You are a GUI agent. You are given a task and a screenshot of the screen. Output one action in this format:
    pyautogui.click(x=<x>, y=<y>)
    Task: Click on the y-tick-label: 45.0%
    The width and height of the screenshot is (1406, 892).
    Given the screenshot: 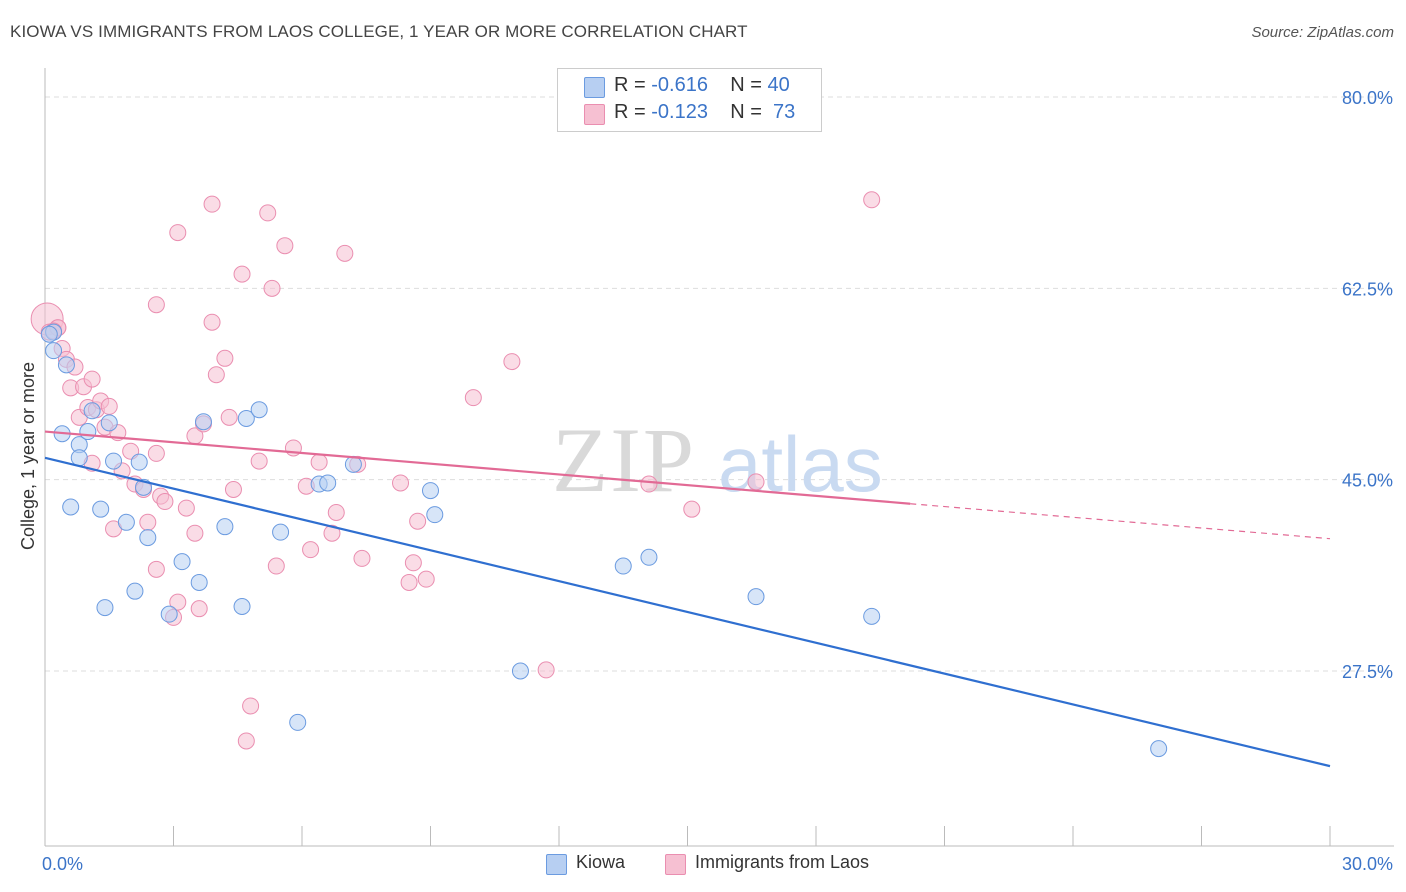 What is the action you would take?
    pyautogui.click(x=1367, y=481)
    